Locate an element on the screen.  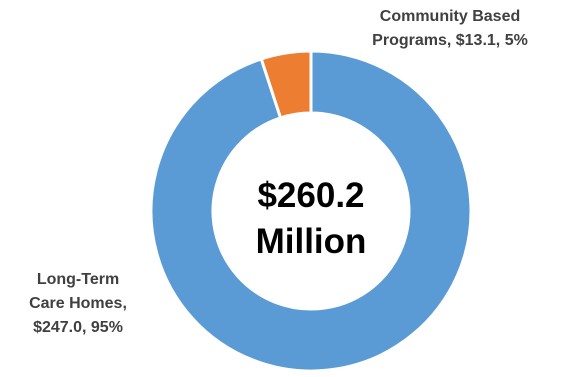
slice-label-line: Care Homes, is located at coordinates (78, 303).